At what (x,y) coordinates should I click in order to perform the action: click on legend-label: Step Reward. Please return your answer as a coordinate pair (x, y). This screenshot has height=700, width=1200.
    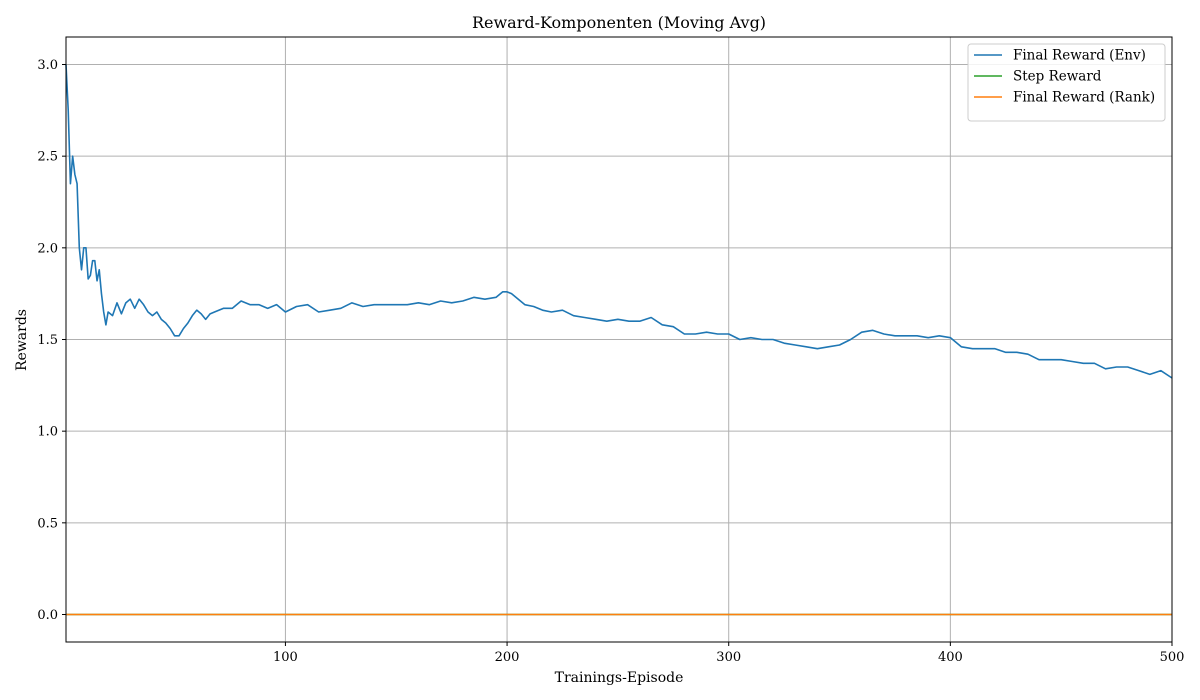
    Looking at the image, I should click on (1057, 77).